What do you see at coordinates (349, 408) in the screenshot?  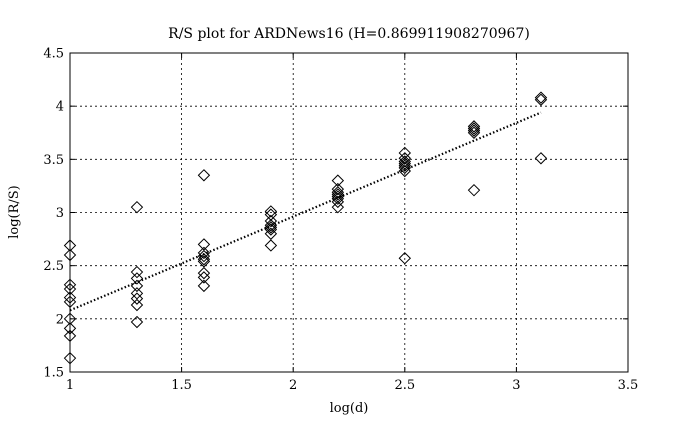 I see `x-axis-label: log(d)` at bounding box center [349, 408].